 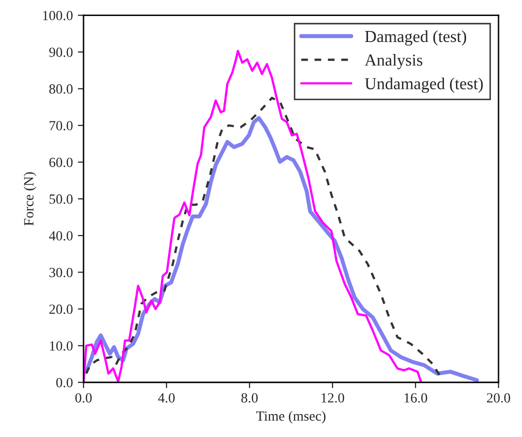 What do you see at coordinates (166, 398) in the screenshot?
I see `x-tick-label: 4.0` at bounding box center [166, 398].